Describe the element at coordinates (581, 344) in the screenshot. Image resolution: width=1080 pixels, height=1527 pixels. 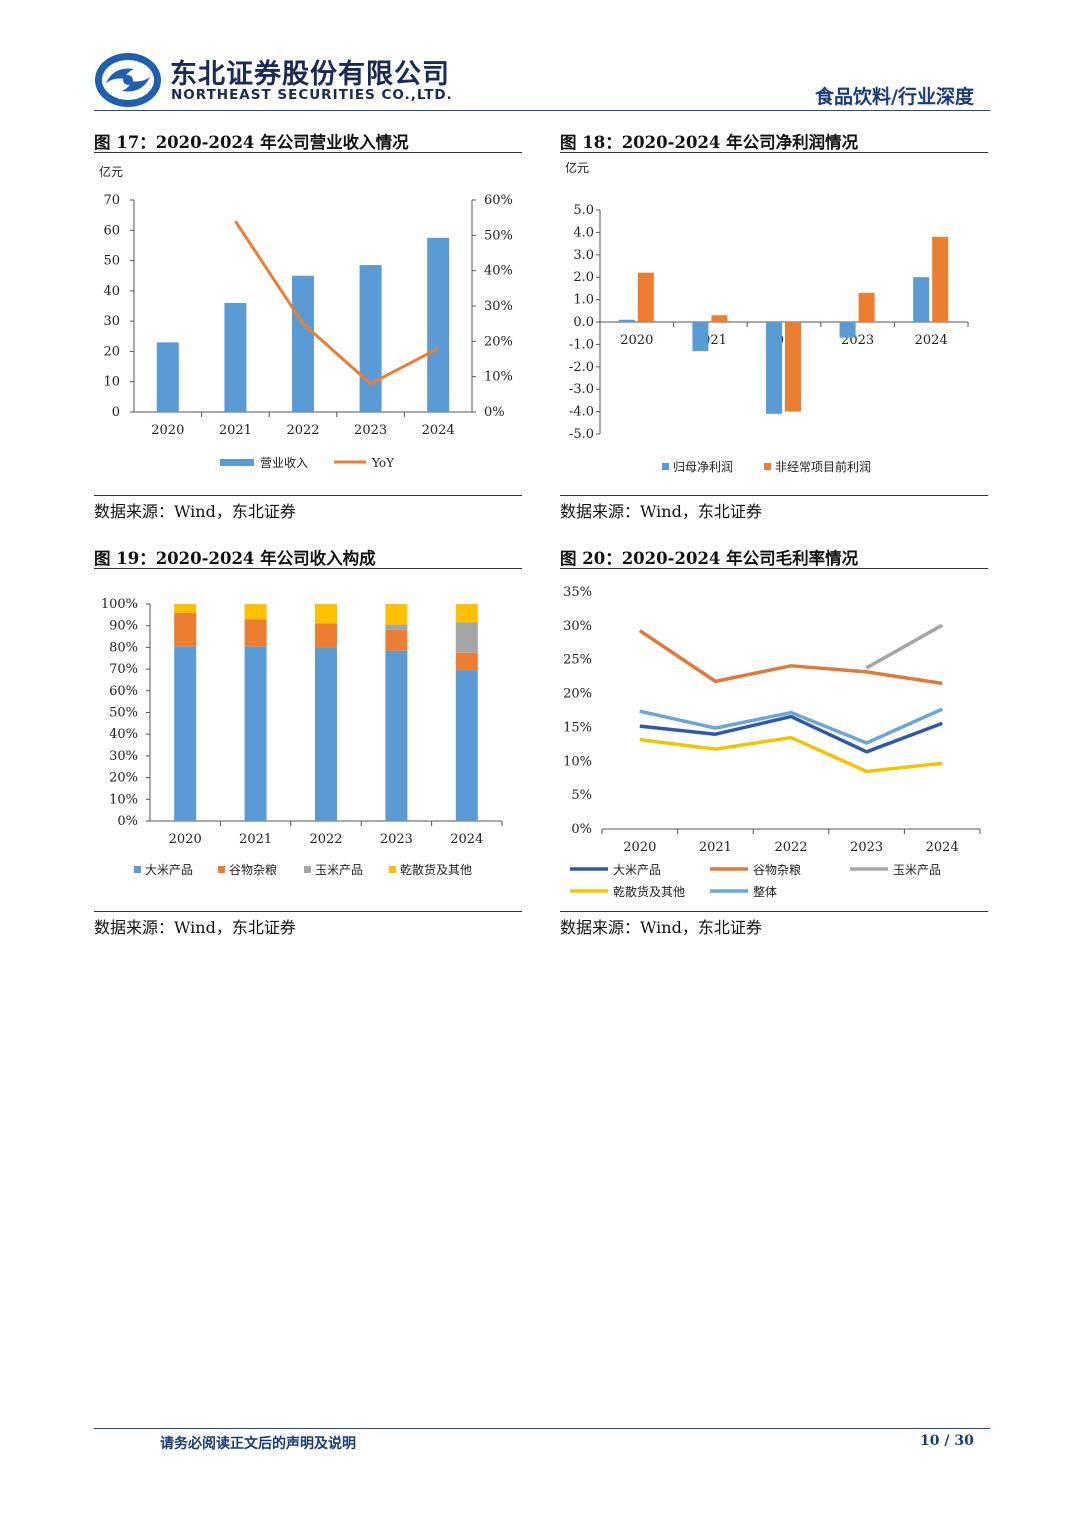
I see `y-tick-label: -1.0` at that location.